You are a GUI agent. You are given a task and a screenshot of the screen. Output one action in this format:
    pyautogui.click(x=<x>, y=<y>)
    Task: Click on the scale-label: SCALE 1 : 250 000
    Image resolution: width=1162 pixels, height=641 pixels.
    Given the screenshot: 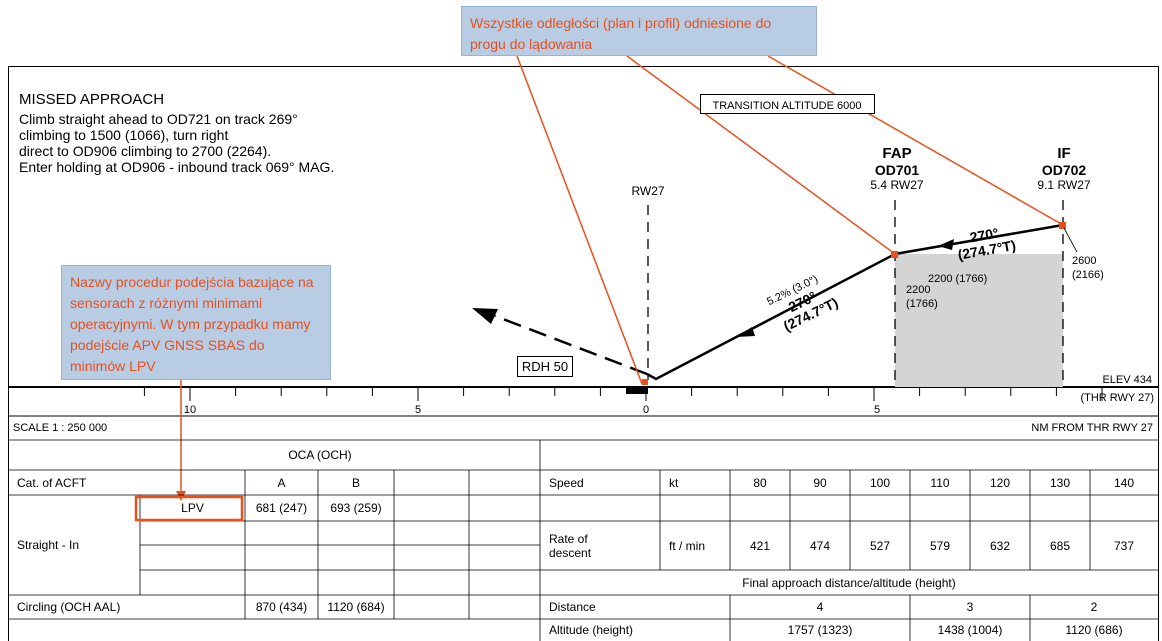 What is the action you would take?
    pyautogui.click(x=60, y=428)
    